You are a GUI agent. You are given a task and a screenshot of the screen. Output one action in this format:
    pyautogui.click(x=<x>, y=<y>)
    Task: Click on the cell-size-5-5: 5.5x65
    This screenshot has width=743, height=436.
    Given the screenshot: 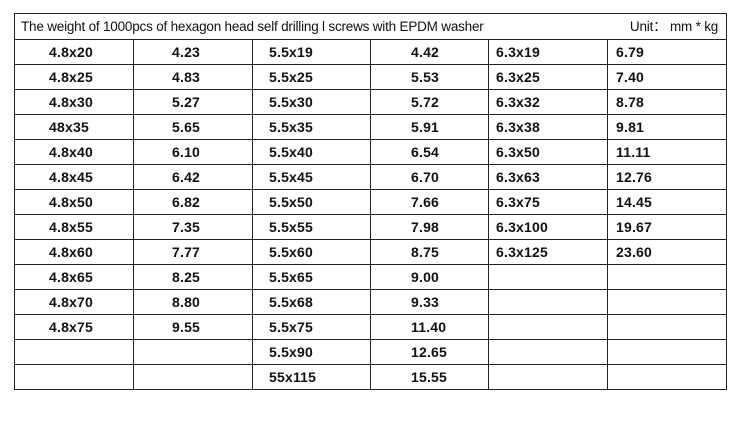 What is the action you would take?
    pyautogui.click(x=311, y=277)
    